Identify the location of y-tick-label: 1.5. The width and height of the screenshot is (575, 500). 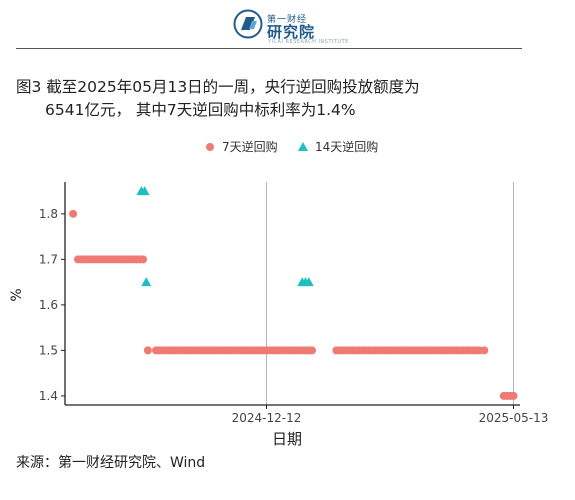
(48, 350).